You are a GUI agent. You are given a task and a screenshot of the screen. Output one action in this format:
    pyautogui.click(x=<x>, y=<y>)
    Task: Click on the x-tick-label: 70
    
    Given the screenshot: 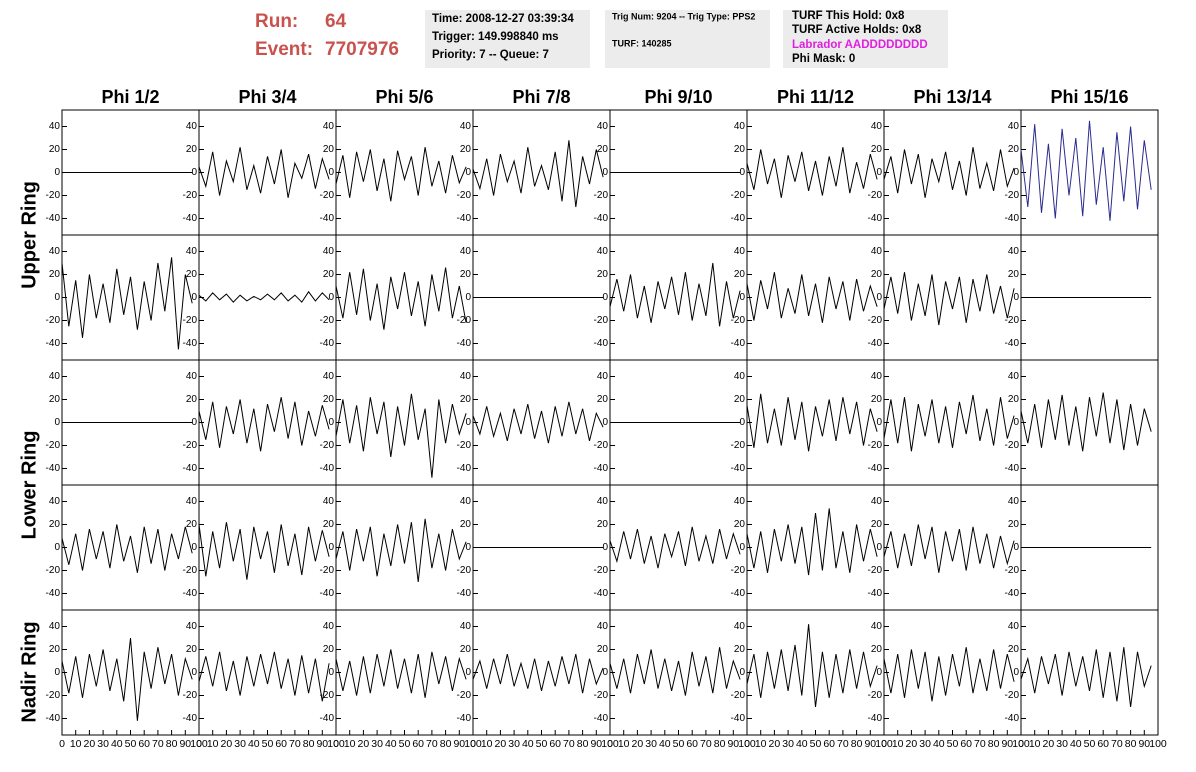 What is the action you would take?
    pyautogui.click(x=295, y=744)
    